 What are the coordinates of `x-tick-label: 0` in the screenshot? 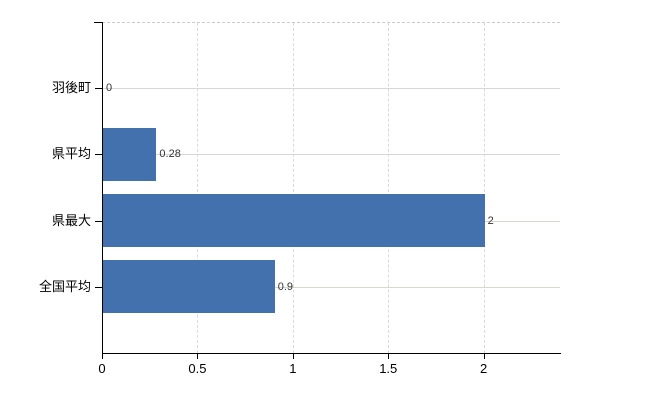 It's located at (102, 368).